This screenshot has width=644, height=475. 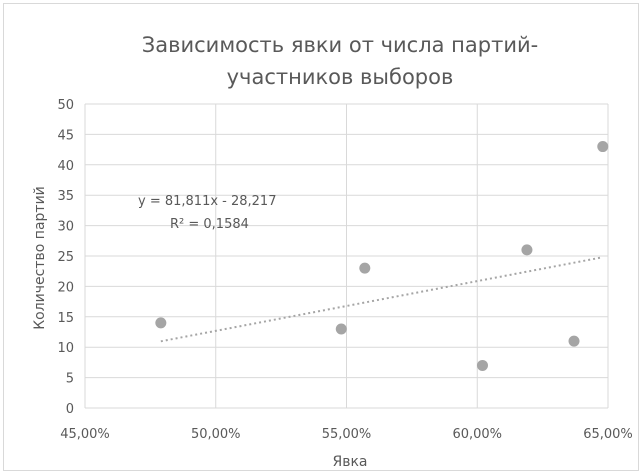 What do you see at coordinates (65, 196) in the screenshot?
I see `y-tick-label: 35` at bounding box center [65, 196].